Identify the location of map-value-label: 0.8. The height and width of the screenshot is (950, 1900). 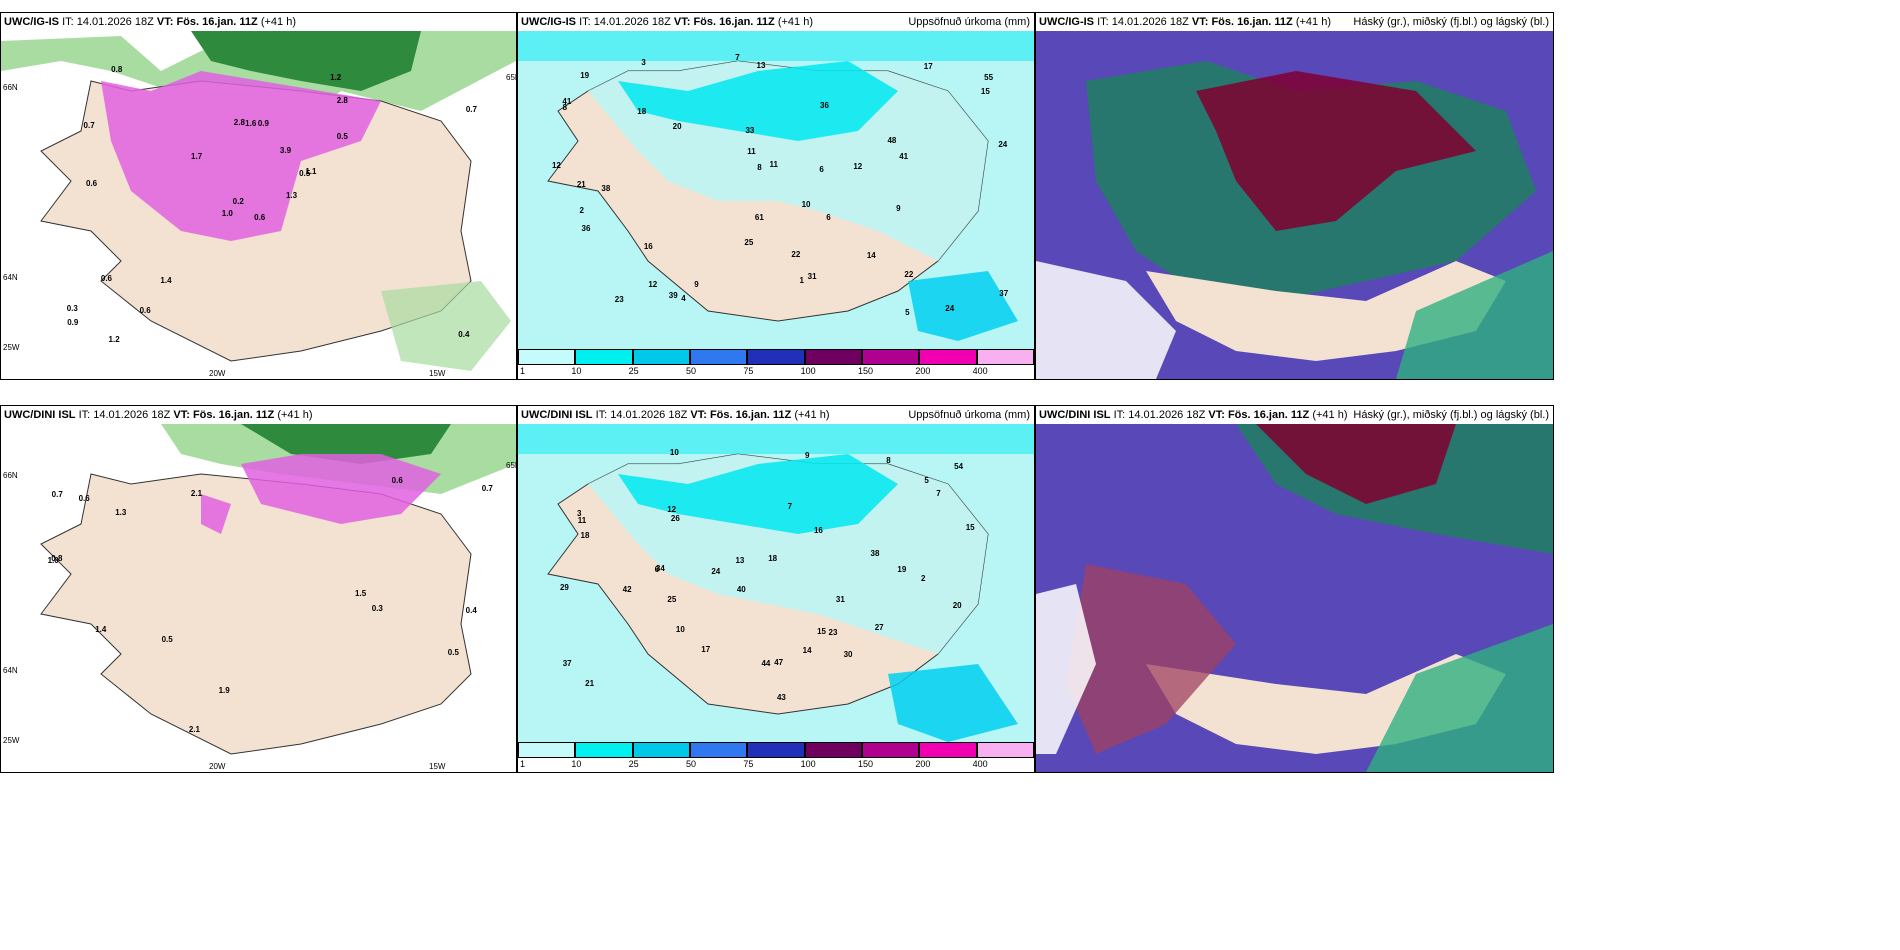
(57, 559).